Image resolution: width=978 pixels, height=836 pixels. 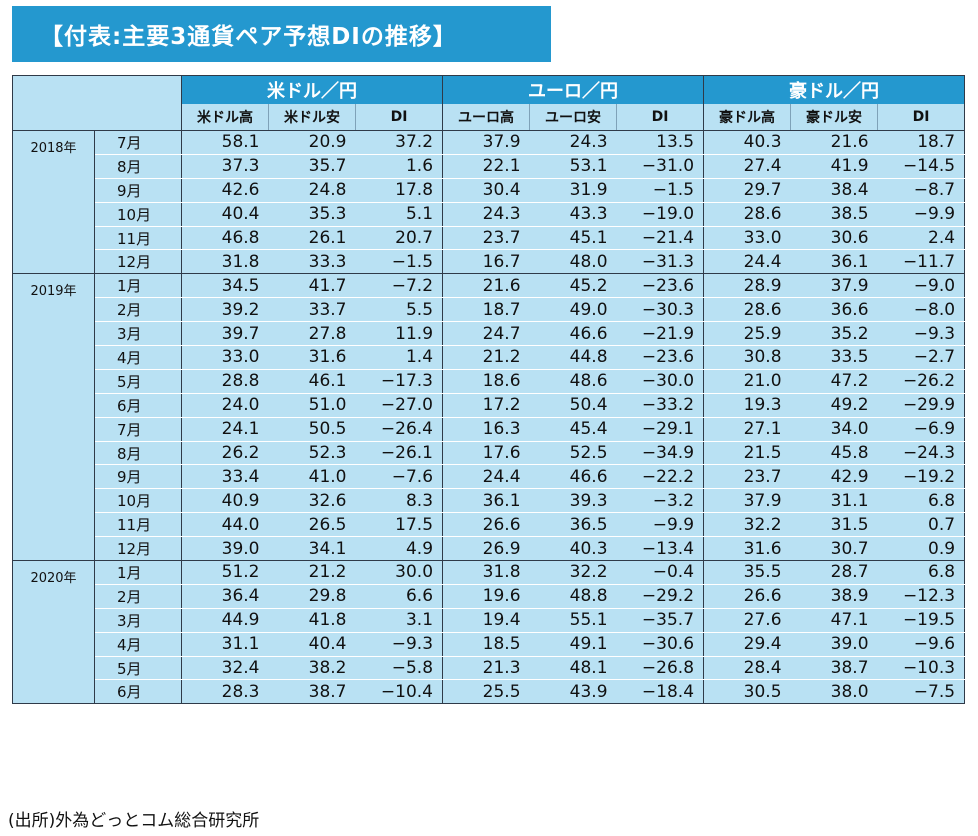 What do you see at coordinates (660, 525) in the screenshot?
I see `value-cell-eur-di: −9.9` at bounding box center [660, 525].